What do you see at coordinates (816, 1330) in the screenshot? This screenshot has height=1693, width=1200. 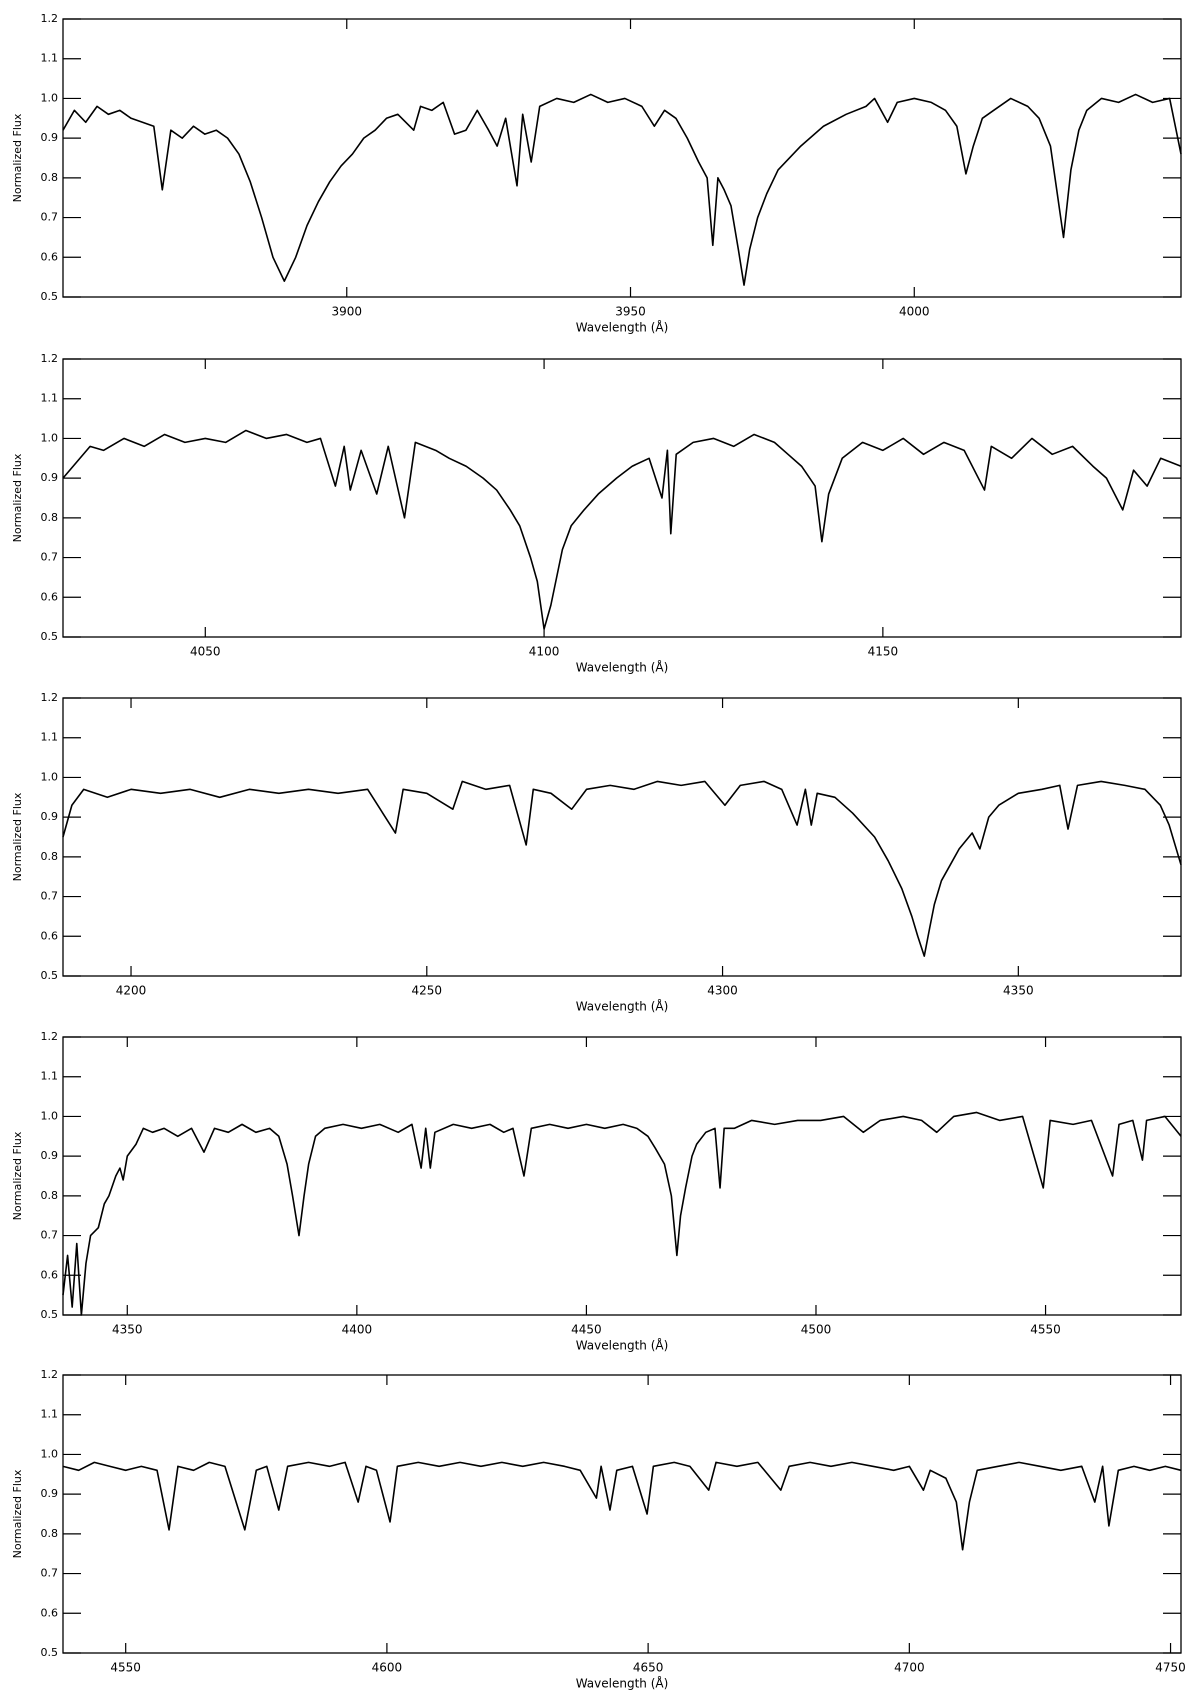 I see `x-tick-label: 4500` at bounding box center [816, 1330].